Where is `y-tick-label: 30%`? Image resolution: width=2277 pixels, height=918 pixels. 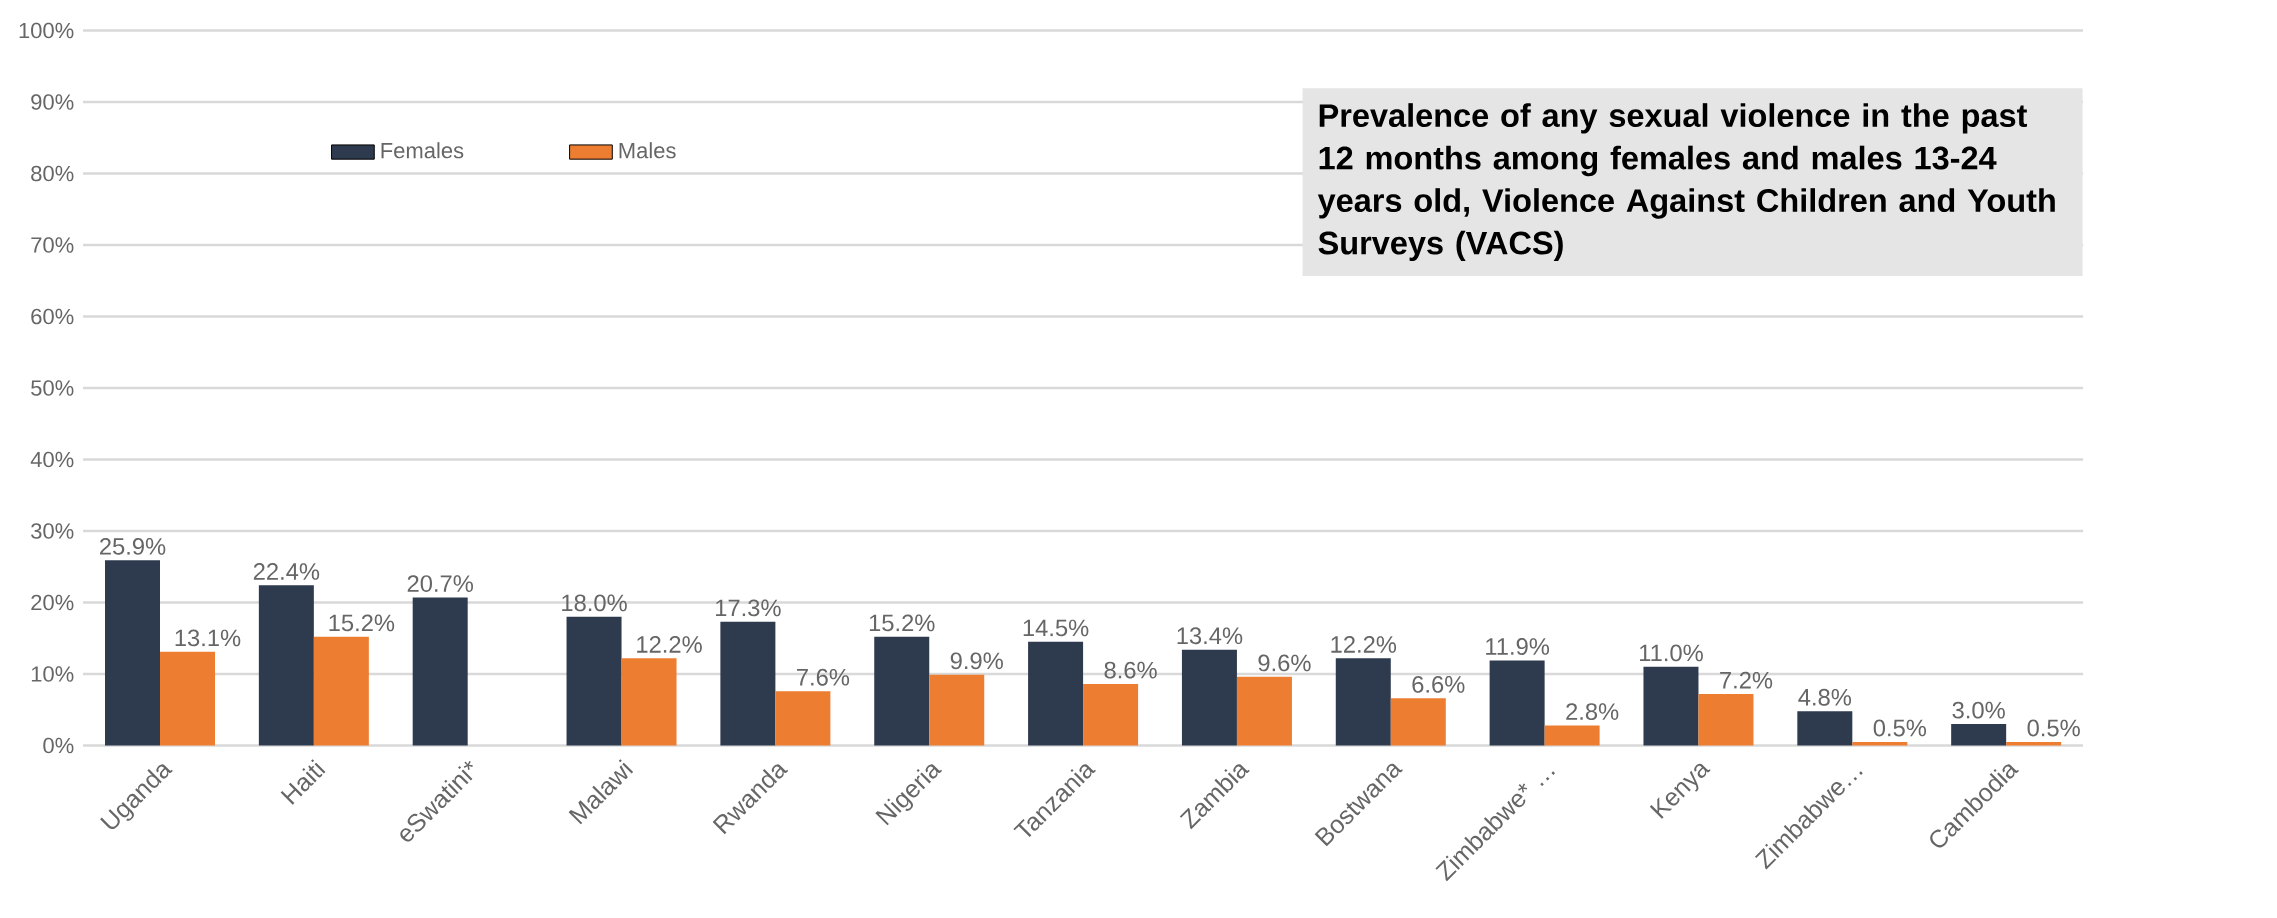
y-tick-label: 30% is located at coordinates (52, 531).